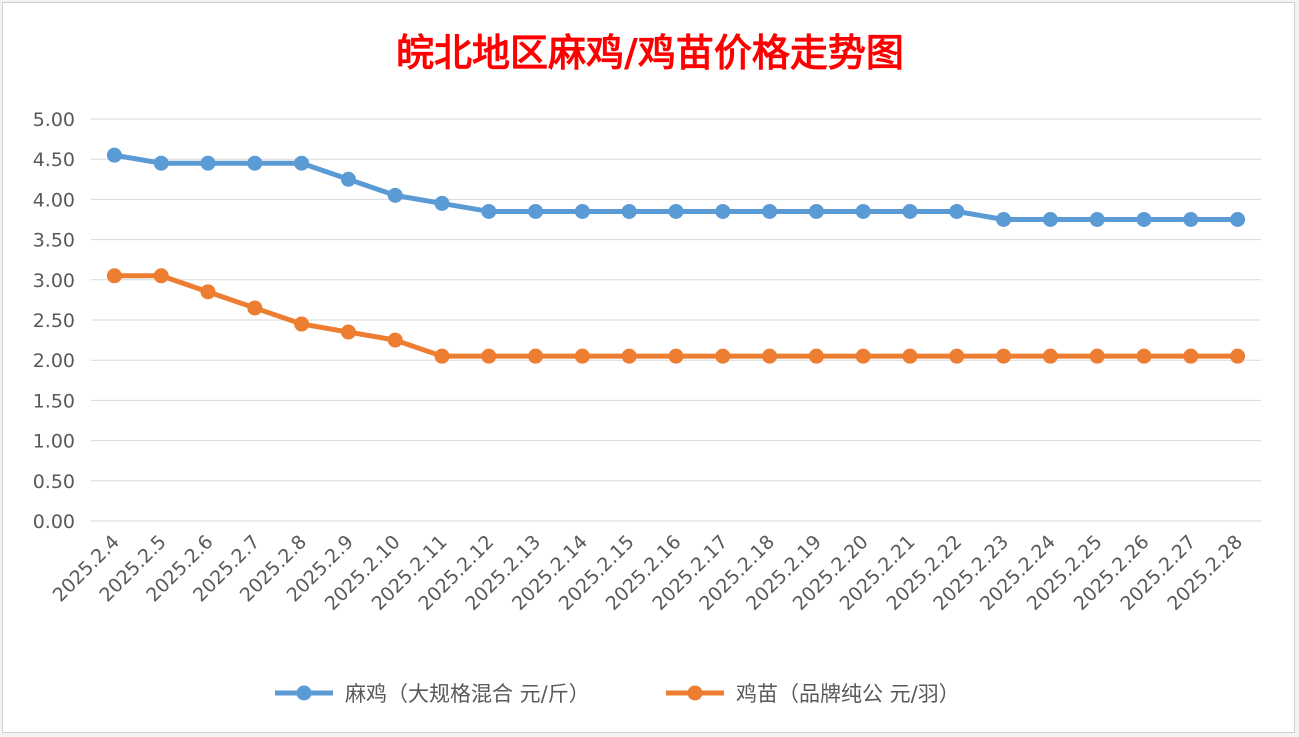 The height and width of the screenshot is (737, 1299). I want to click on legend-label: 麻鸡（大规格混合 元/斤）, so click(467, 694).